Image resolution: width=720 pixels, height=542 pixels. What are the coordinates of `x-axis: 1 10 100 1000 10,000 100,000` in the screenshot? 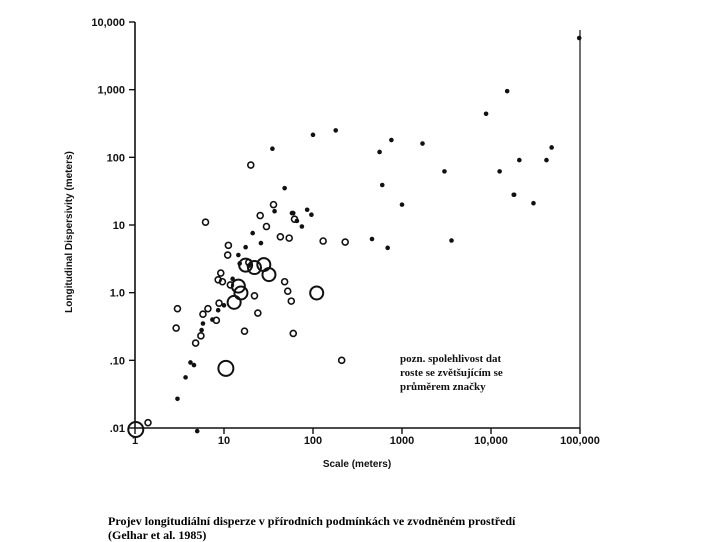 It's located at (366, 437).